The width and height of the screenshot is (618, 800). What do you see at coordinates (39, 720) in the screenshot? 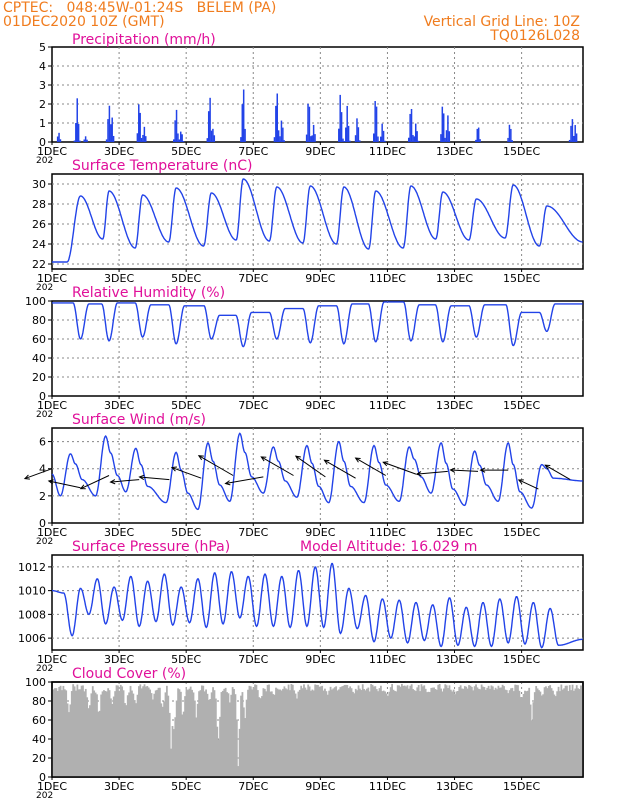
I see `cloud-ytick-label: 60` at bounding box center [39, 720].